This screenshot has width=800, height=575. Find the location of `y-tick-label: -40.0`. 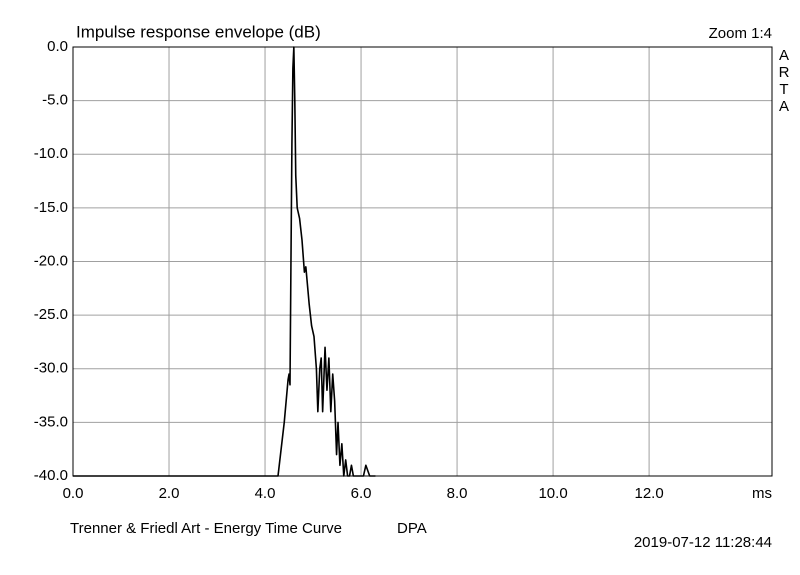

y-tick-label: -40.0 is located at coordinates (51, 475).